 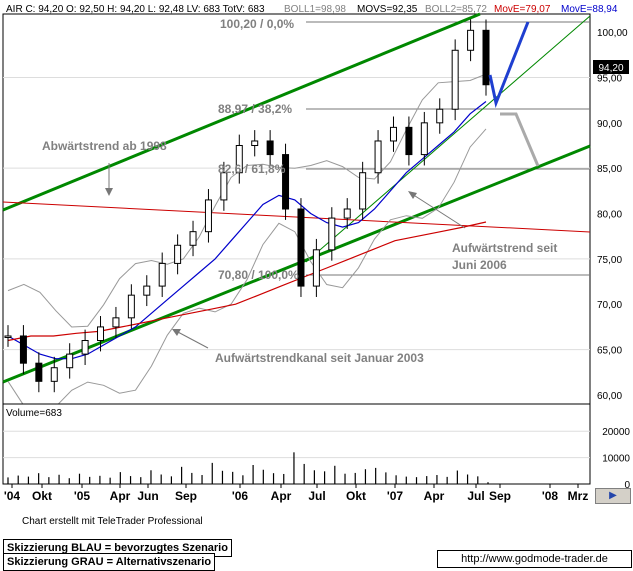 I want to click on price-label: 94,20, so click(x=610, y=68).